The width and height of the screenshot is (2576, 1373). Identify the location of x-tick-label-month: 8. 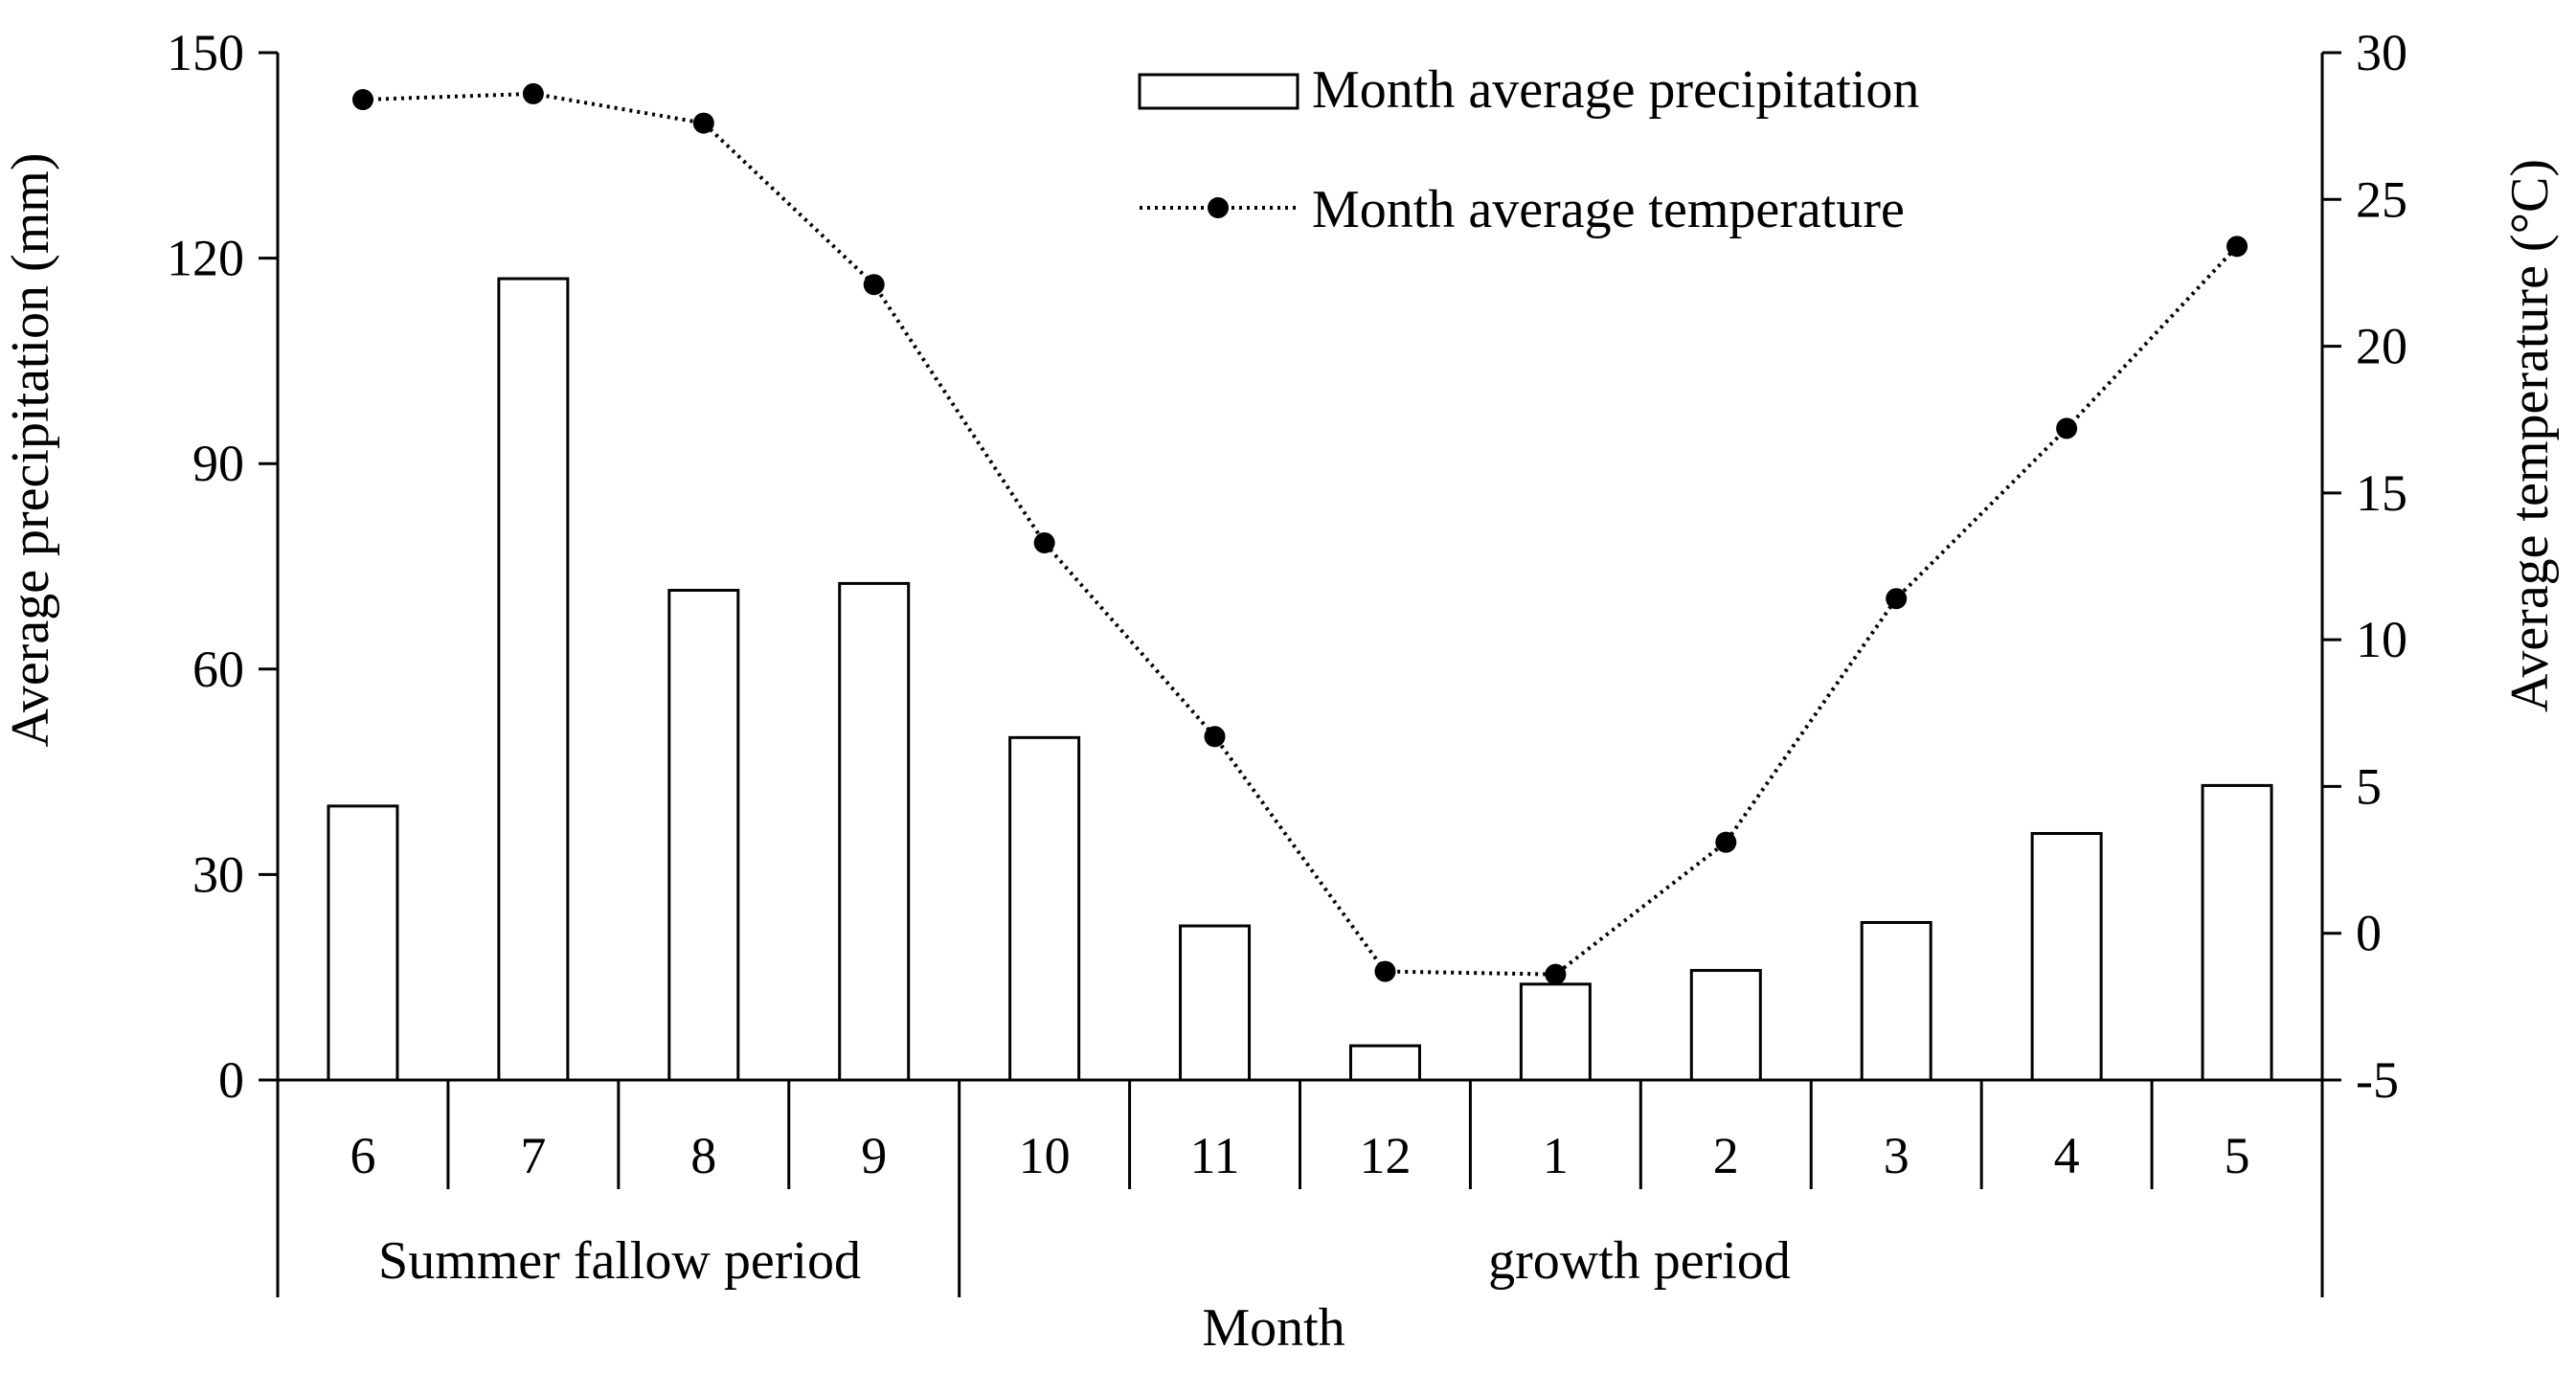
(703, 1156).